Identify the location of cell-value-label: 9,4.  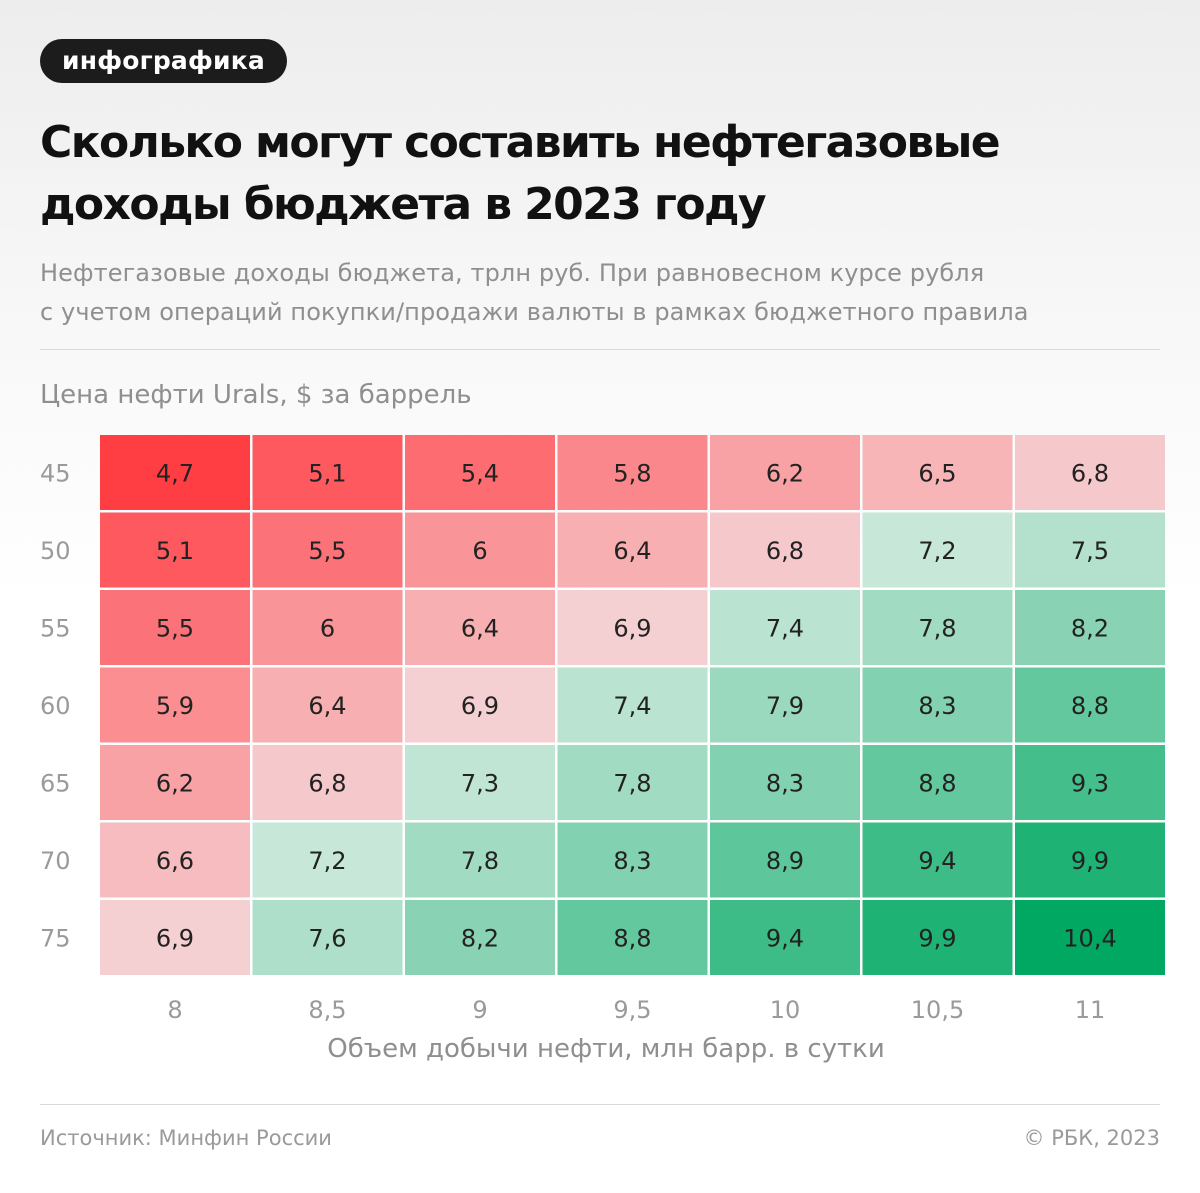
(785, 939).